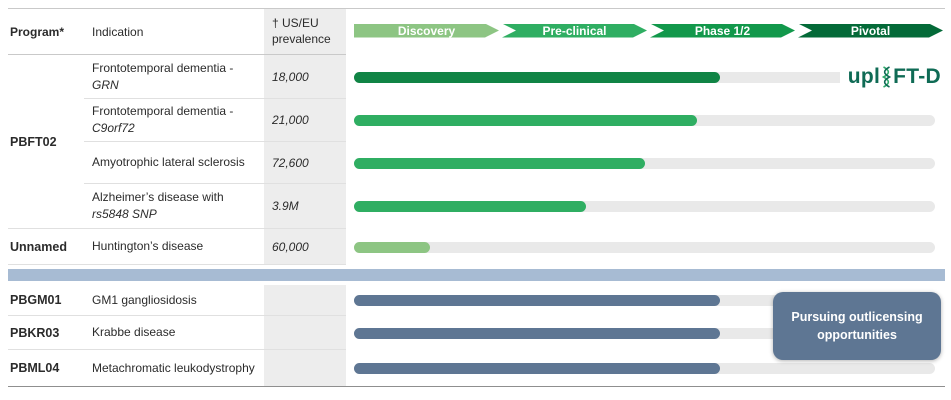 This screenshot has height=400, width=951. What do you see at coordinates (46, 142) in the screenshot?
I see `program-pbft02: PBFT02` at bounding box center [46, 142].